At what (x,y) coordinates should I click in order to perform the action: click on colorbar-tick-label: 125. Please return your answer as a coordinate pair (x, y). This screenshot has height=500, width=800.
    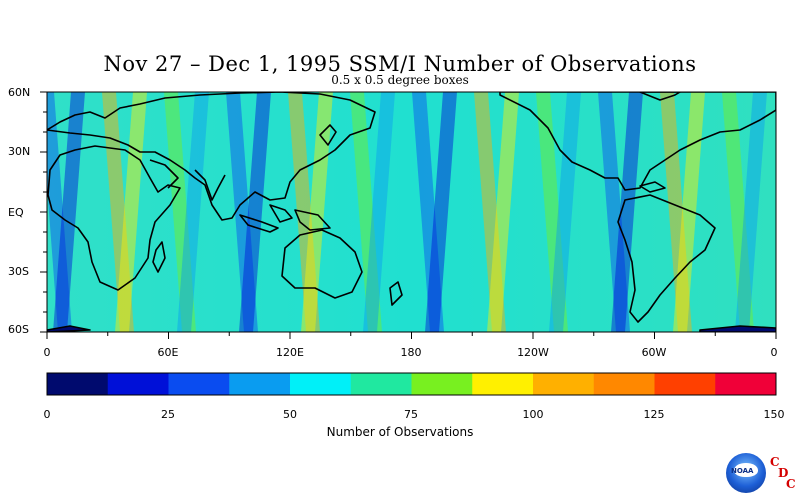
    Looking at the image, I should click on (654, 414).